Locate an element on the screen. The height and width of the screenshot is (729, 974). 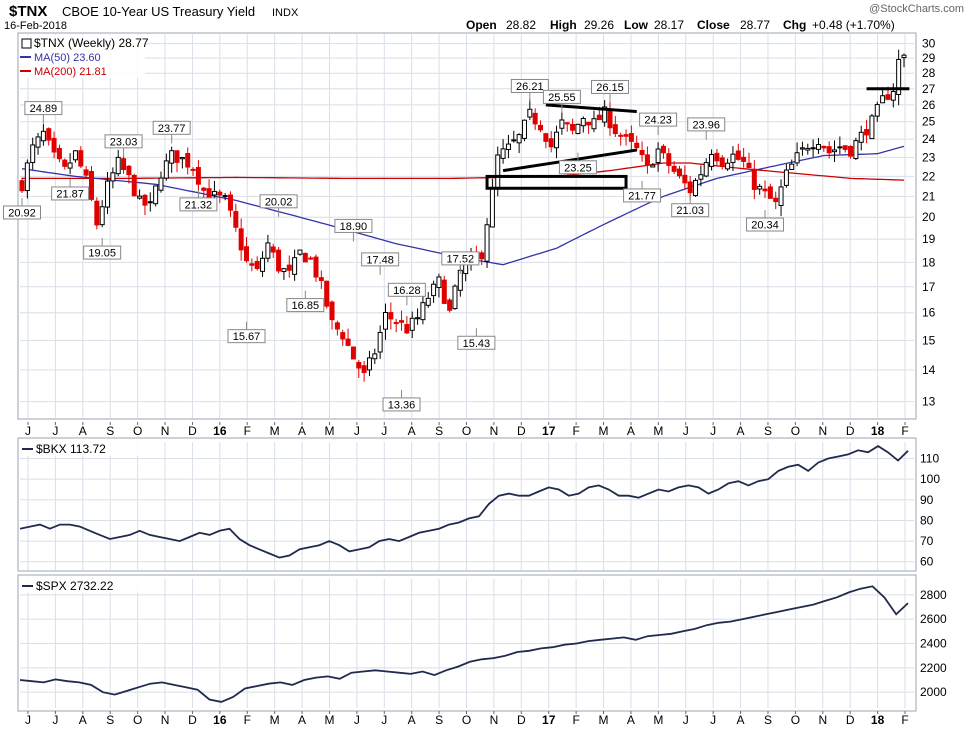
legend-label: MA(50) 23.60 is located at coordinates (67, 58).